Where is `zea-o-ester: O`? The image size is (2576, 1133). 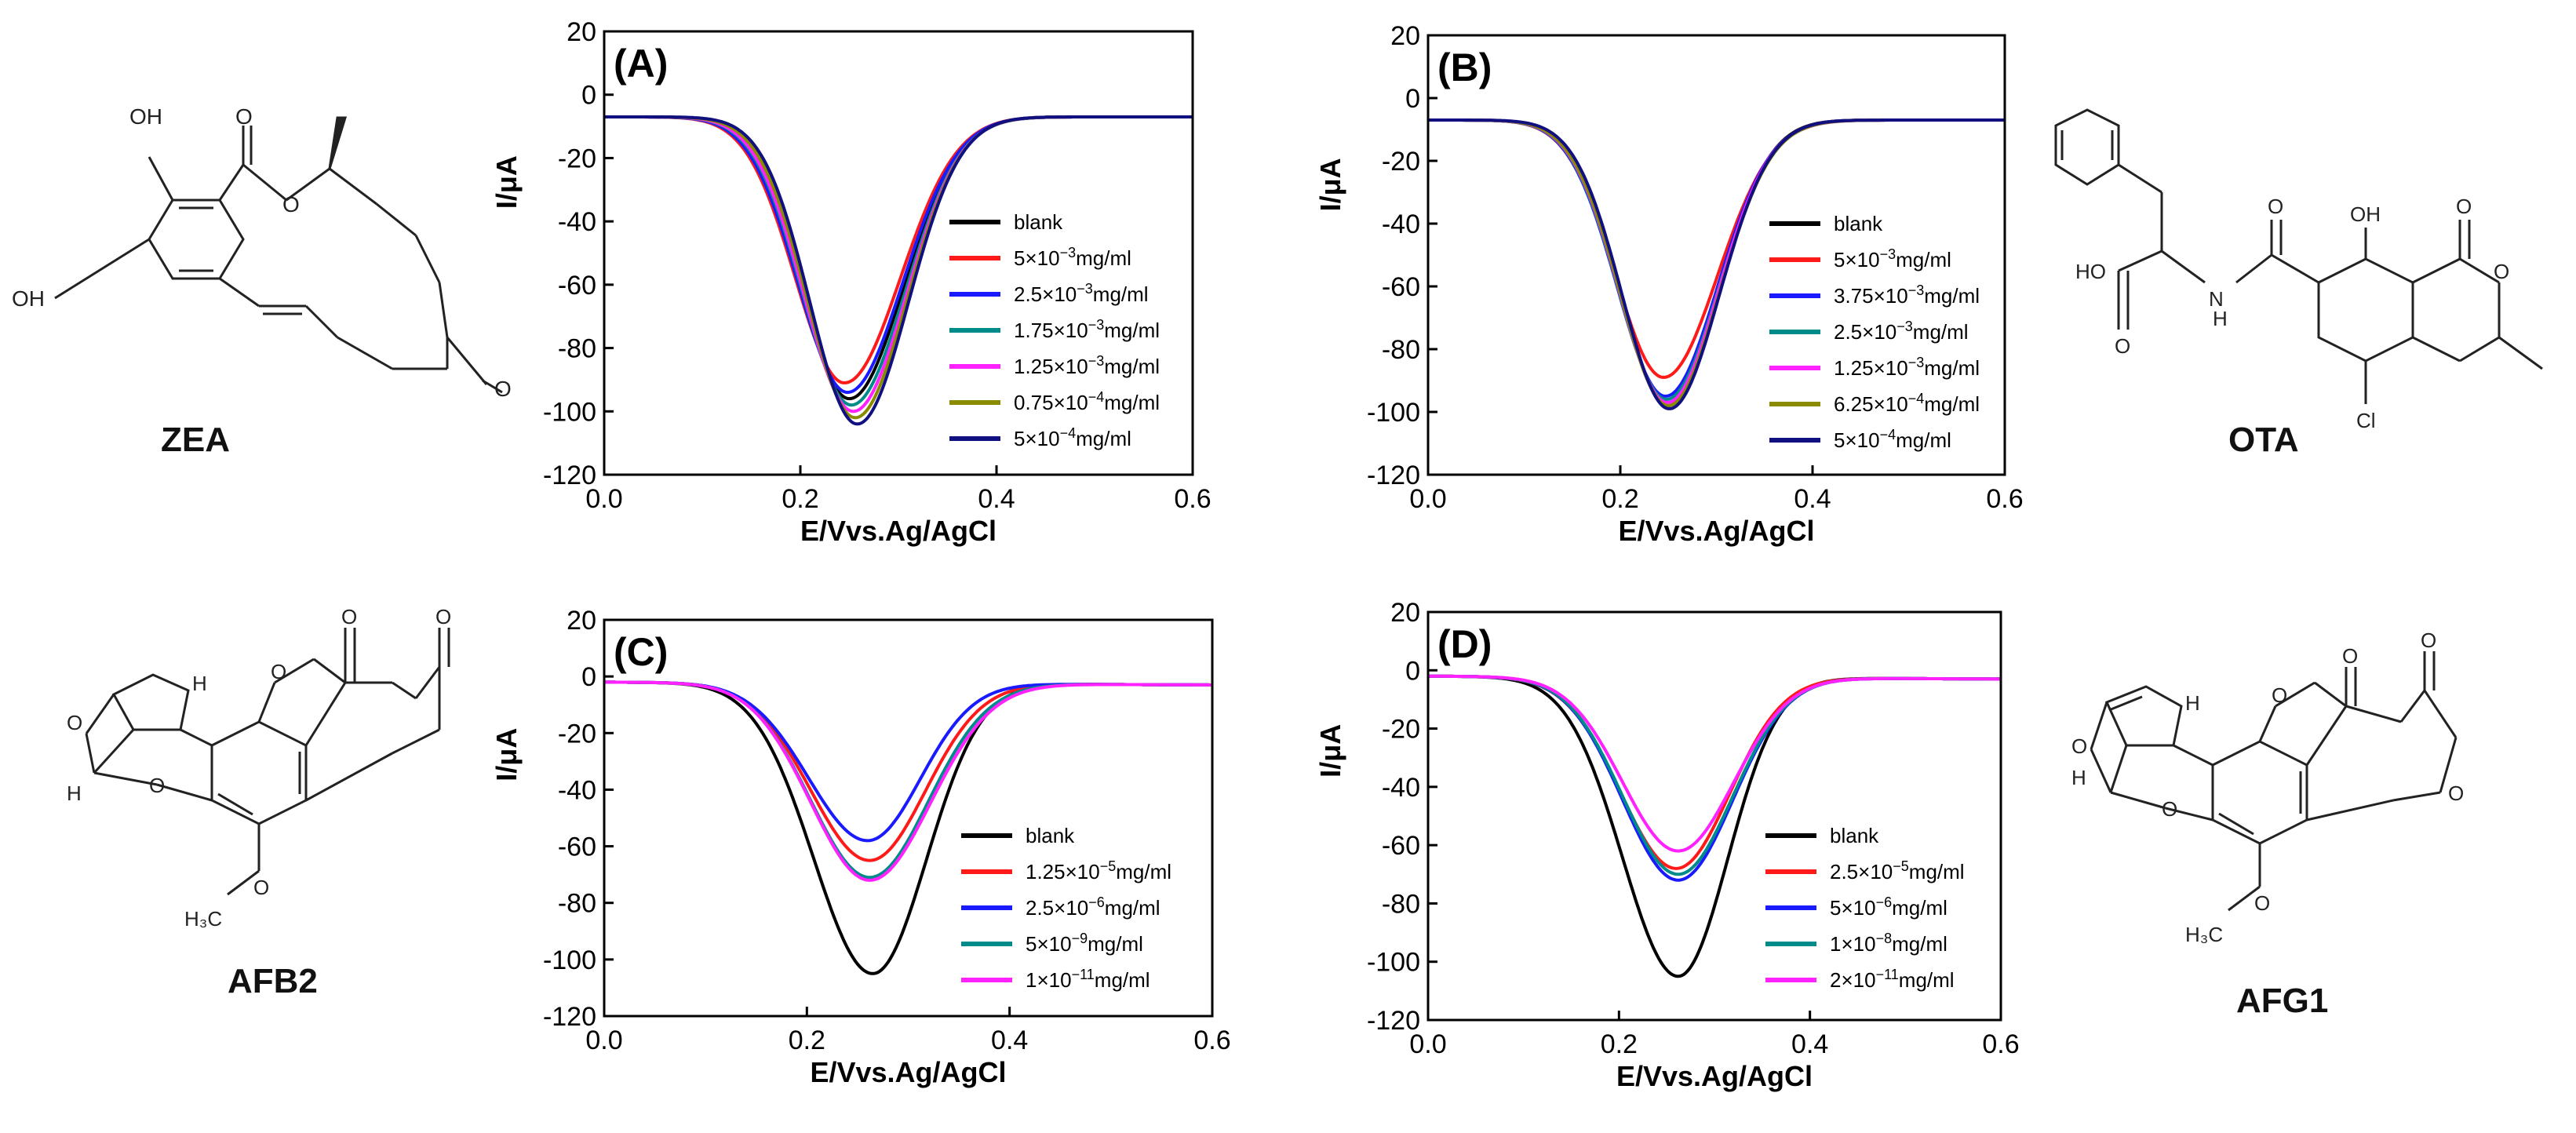
zea-o-ester: O is located at coordinates (291, 204).